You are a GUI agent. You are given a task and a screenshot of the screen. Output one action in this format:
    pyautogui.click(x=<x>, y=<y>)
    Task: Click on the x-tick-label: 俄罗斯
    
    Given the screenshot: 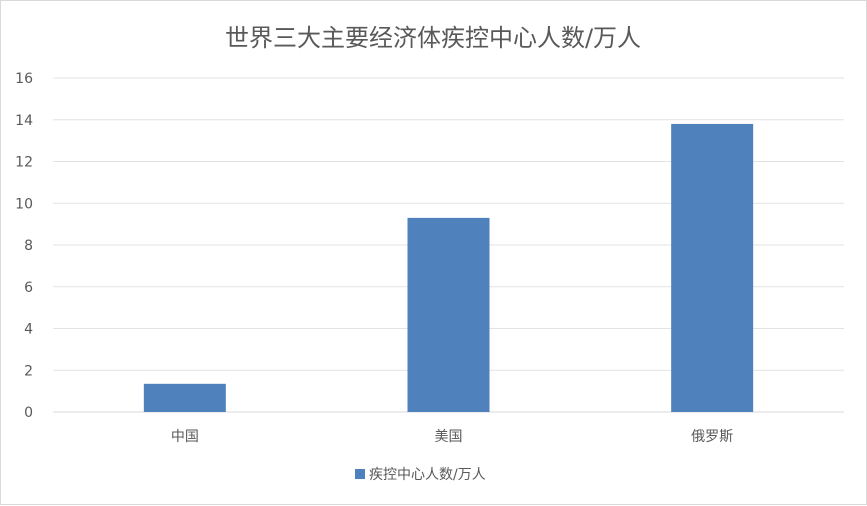 What is the action you would take?
    pyautogui.click(x=712, y=437)
    